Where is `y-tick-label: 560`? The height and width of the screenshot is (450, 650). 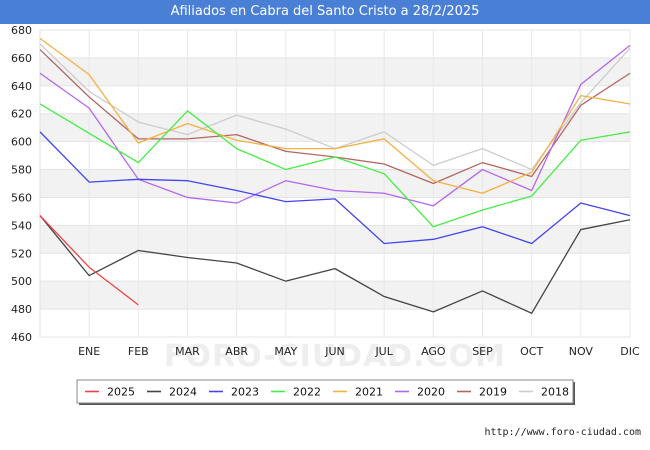
y-tick-label: 560 is located at coordinates (21, 197).